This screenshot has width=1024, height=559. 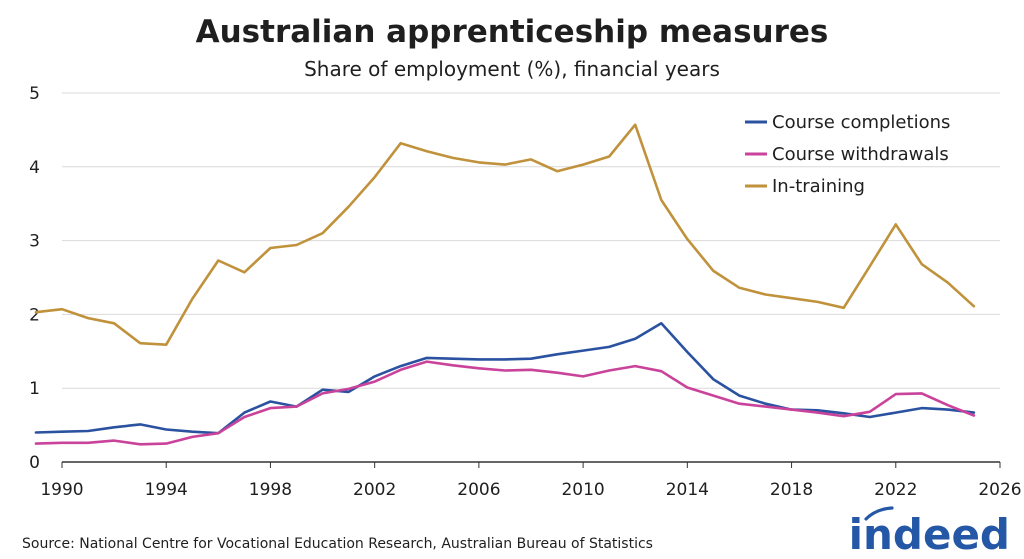 What do you see at coordinates (270, 490) in the screenshot?
I see `x-tick-label: 1998` at bounding box center [270, 490].